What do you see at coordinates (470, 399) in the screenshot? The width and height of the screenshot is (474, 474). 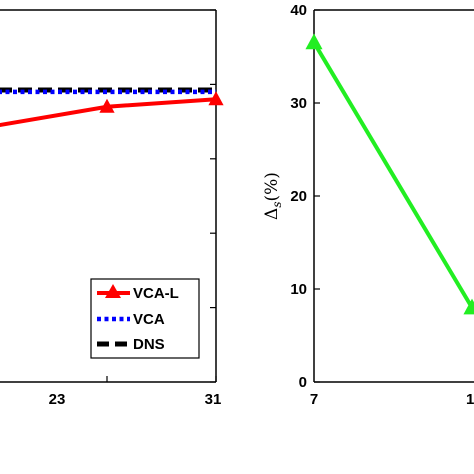 I see `right-x-tick-label: 1` at bounding box center [470, 399].